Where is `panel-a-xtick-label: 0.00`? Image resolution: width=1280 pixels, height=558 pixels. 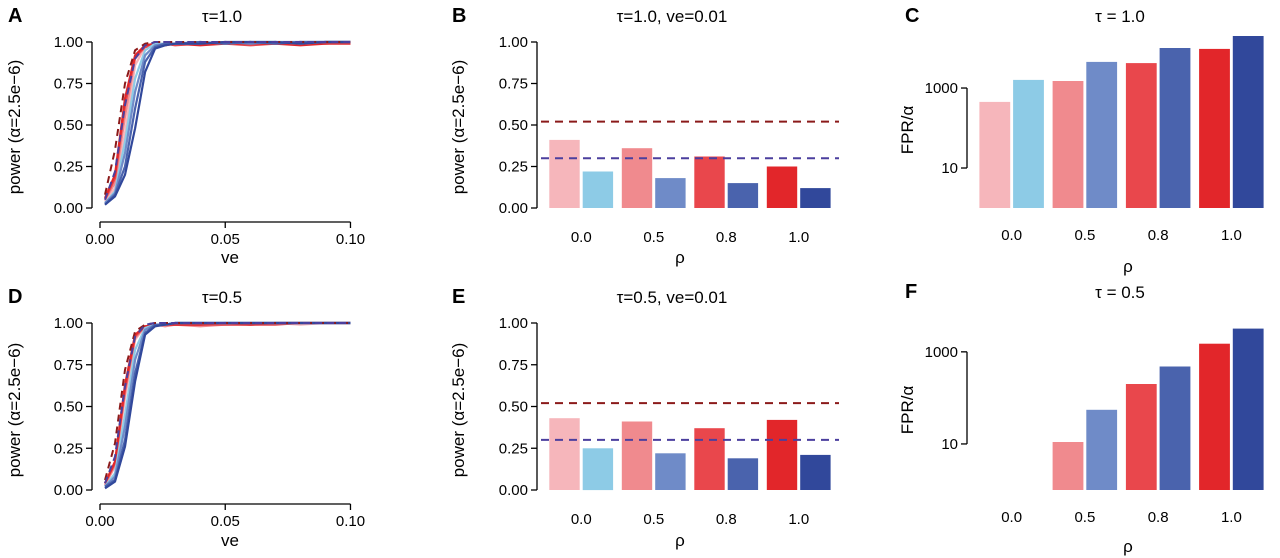 panel-a-xtick-label: 0.00 is located at coordinates (99, 239).